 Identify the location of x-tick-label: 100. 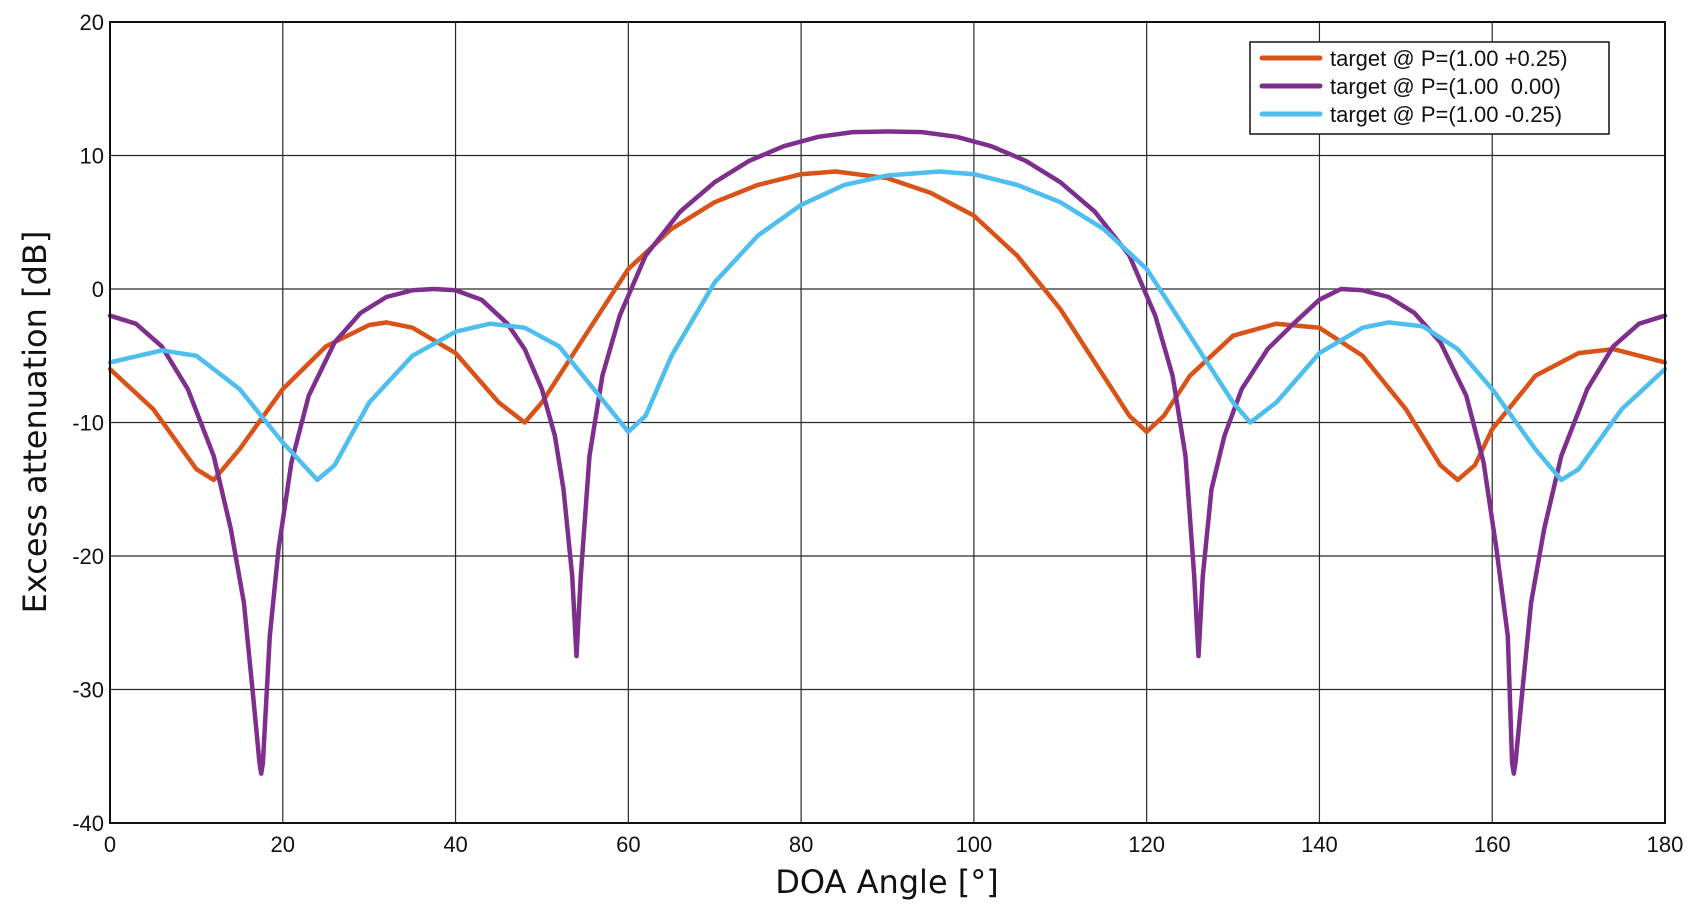
(974, 844).